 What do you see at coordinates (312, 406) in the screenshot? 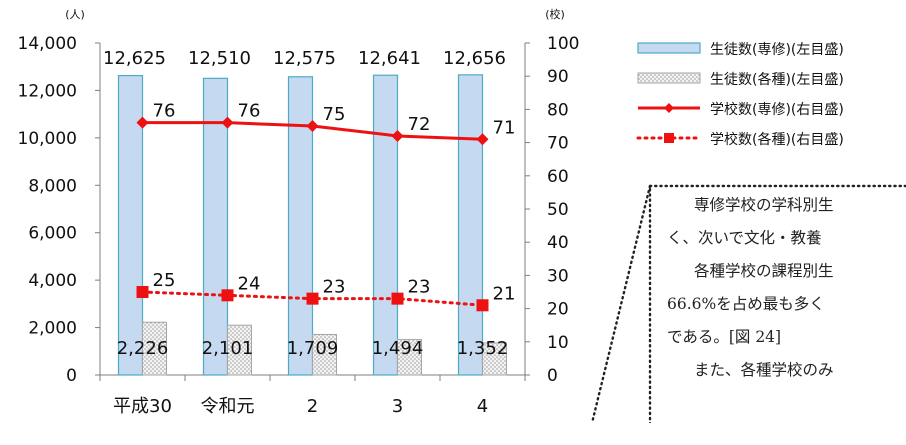
I see `x-category-label: 2` at bounding box center [312, 406].